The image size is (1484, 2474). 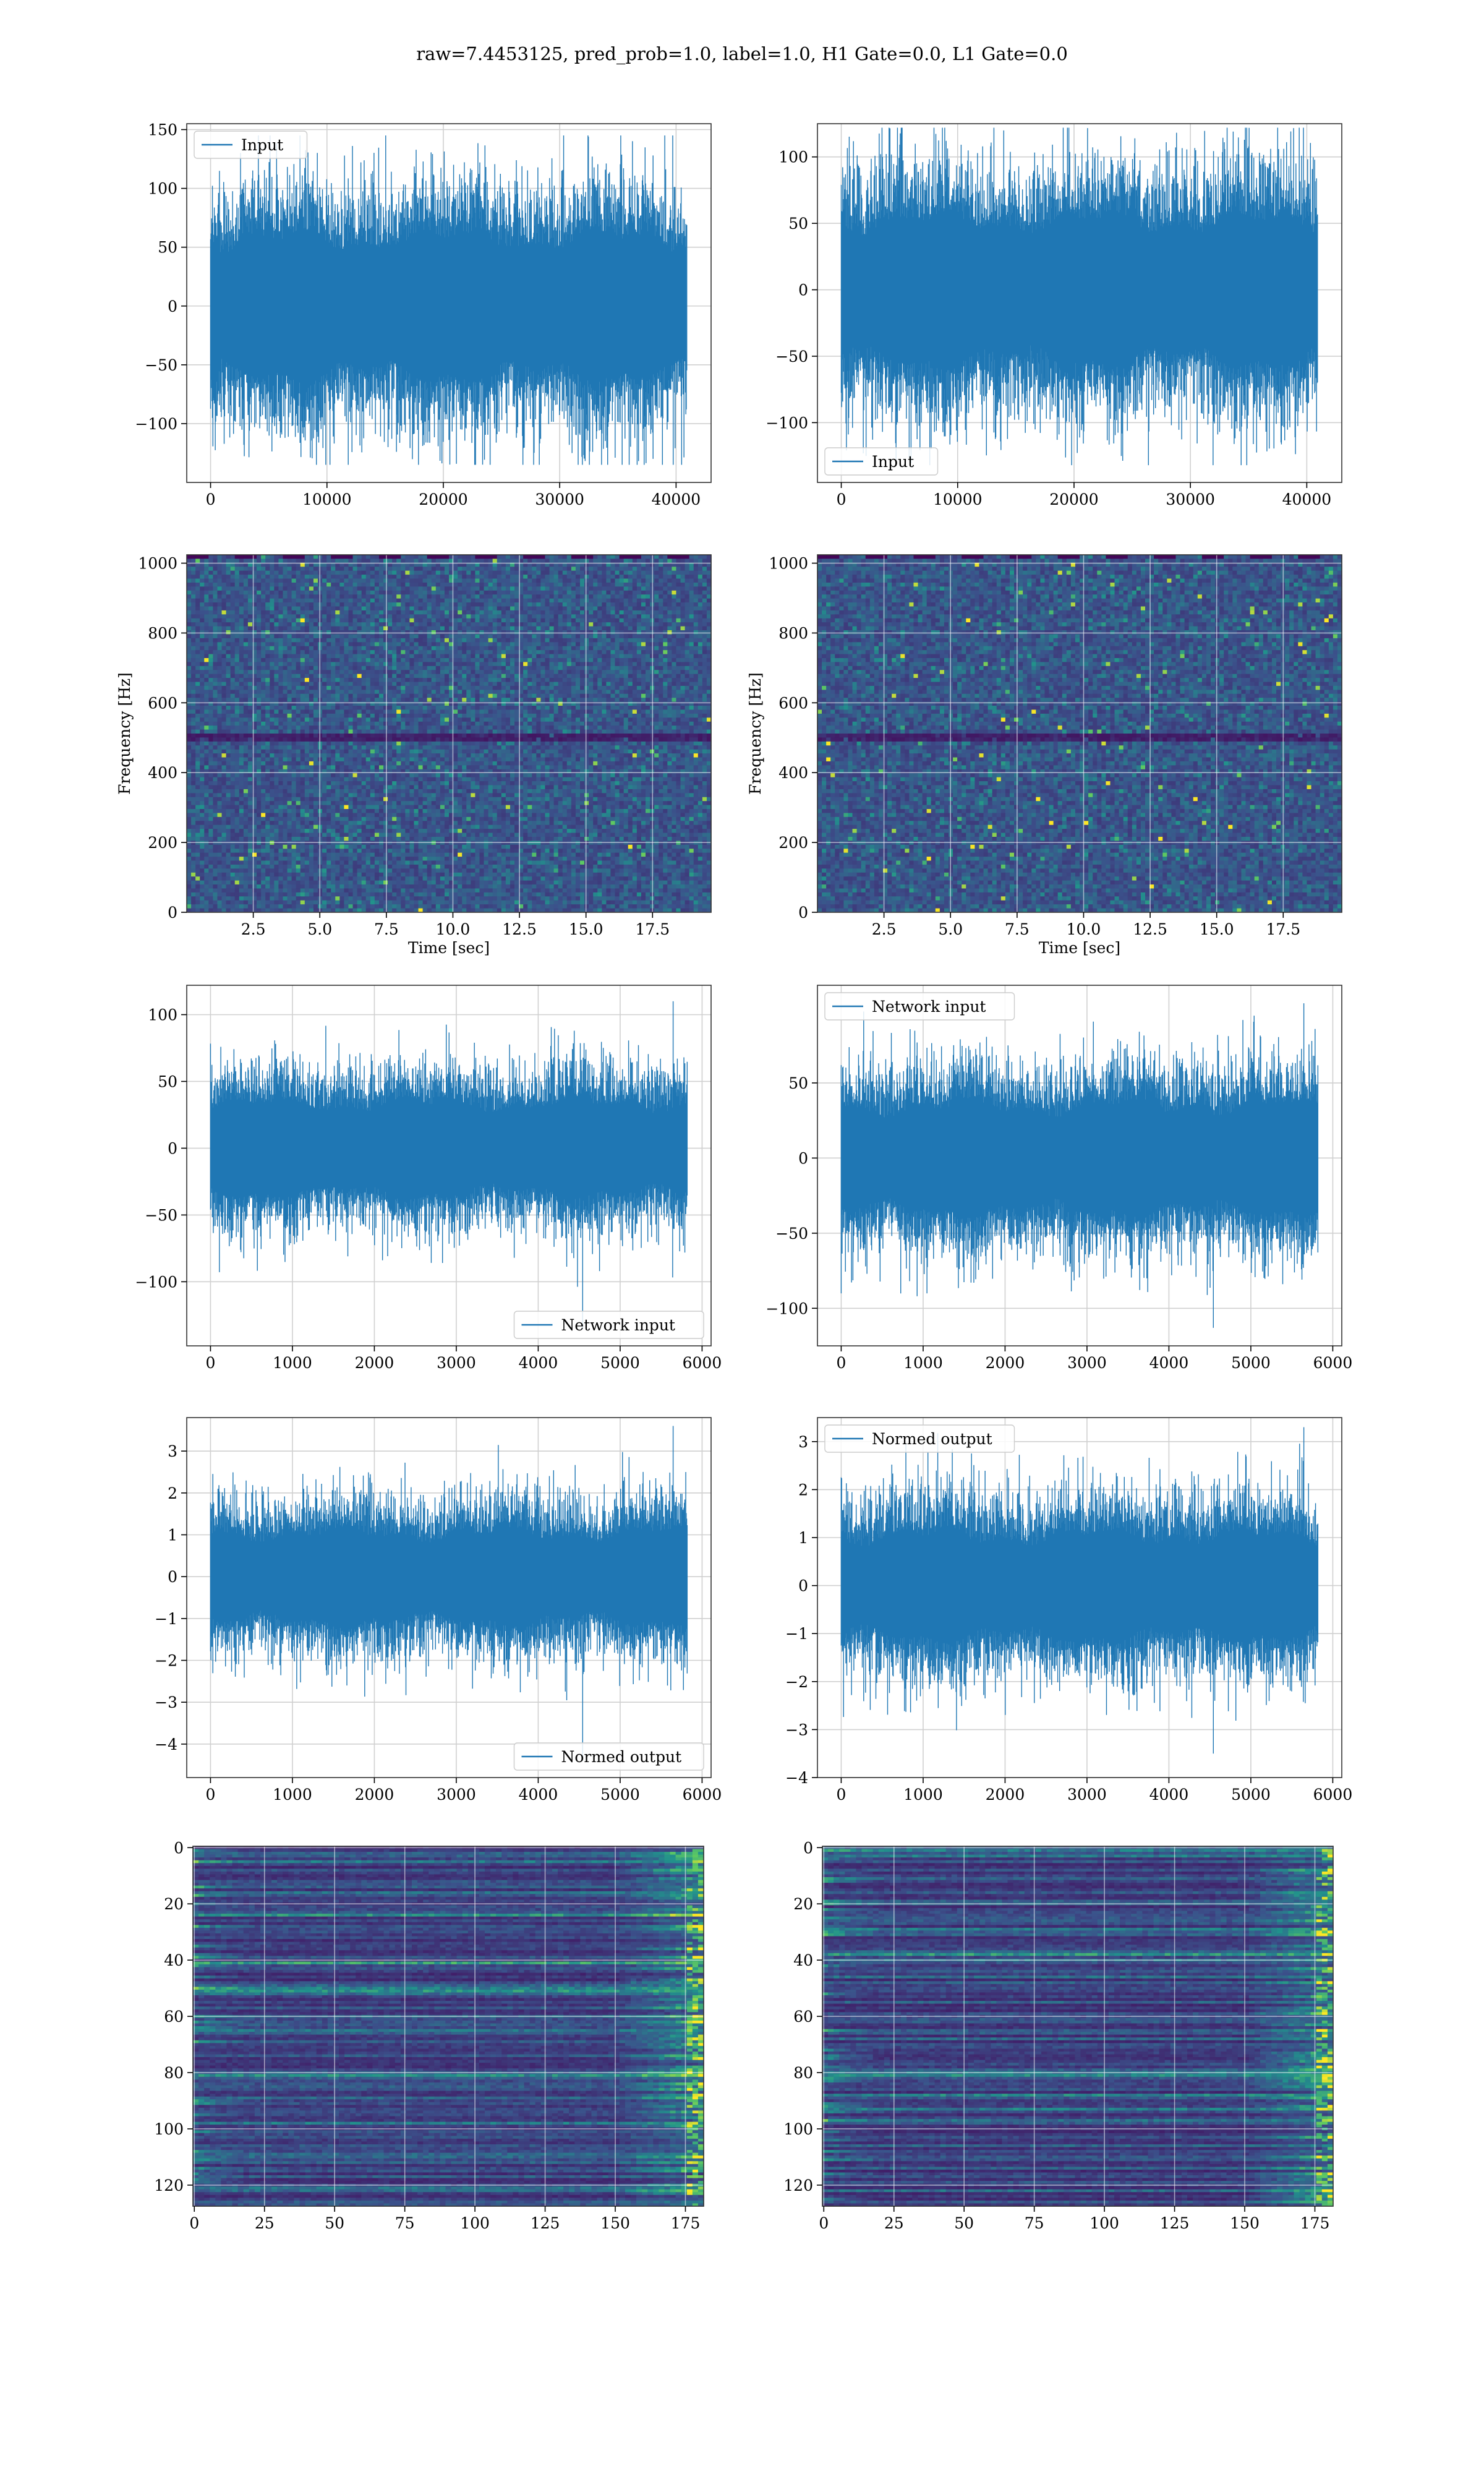 I want to click on y-tick-label: 100, so click(x=162, y=189).